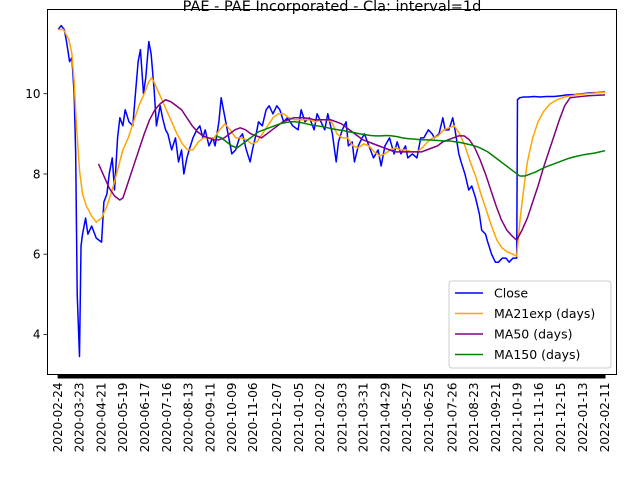 This screenshot has height=480, width=640. Describe the element at coordinates (511, 293) in the screenshot. I see `legend-label-0: Close` at that location.